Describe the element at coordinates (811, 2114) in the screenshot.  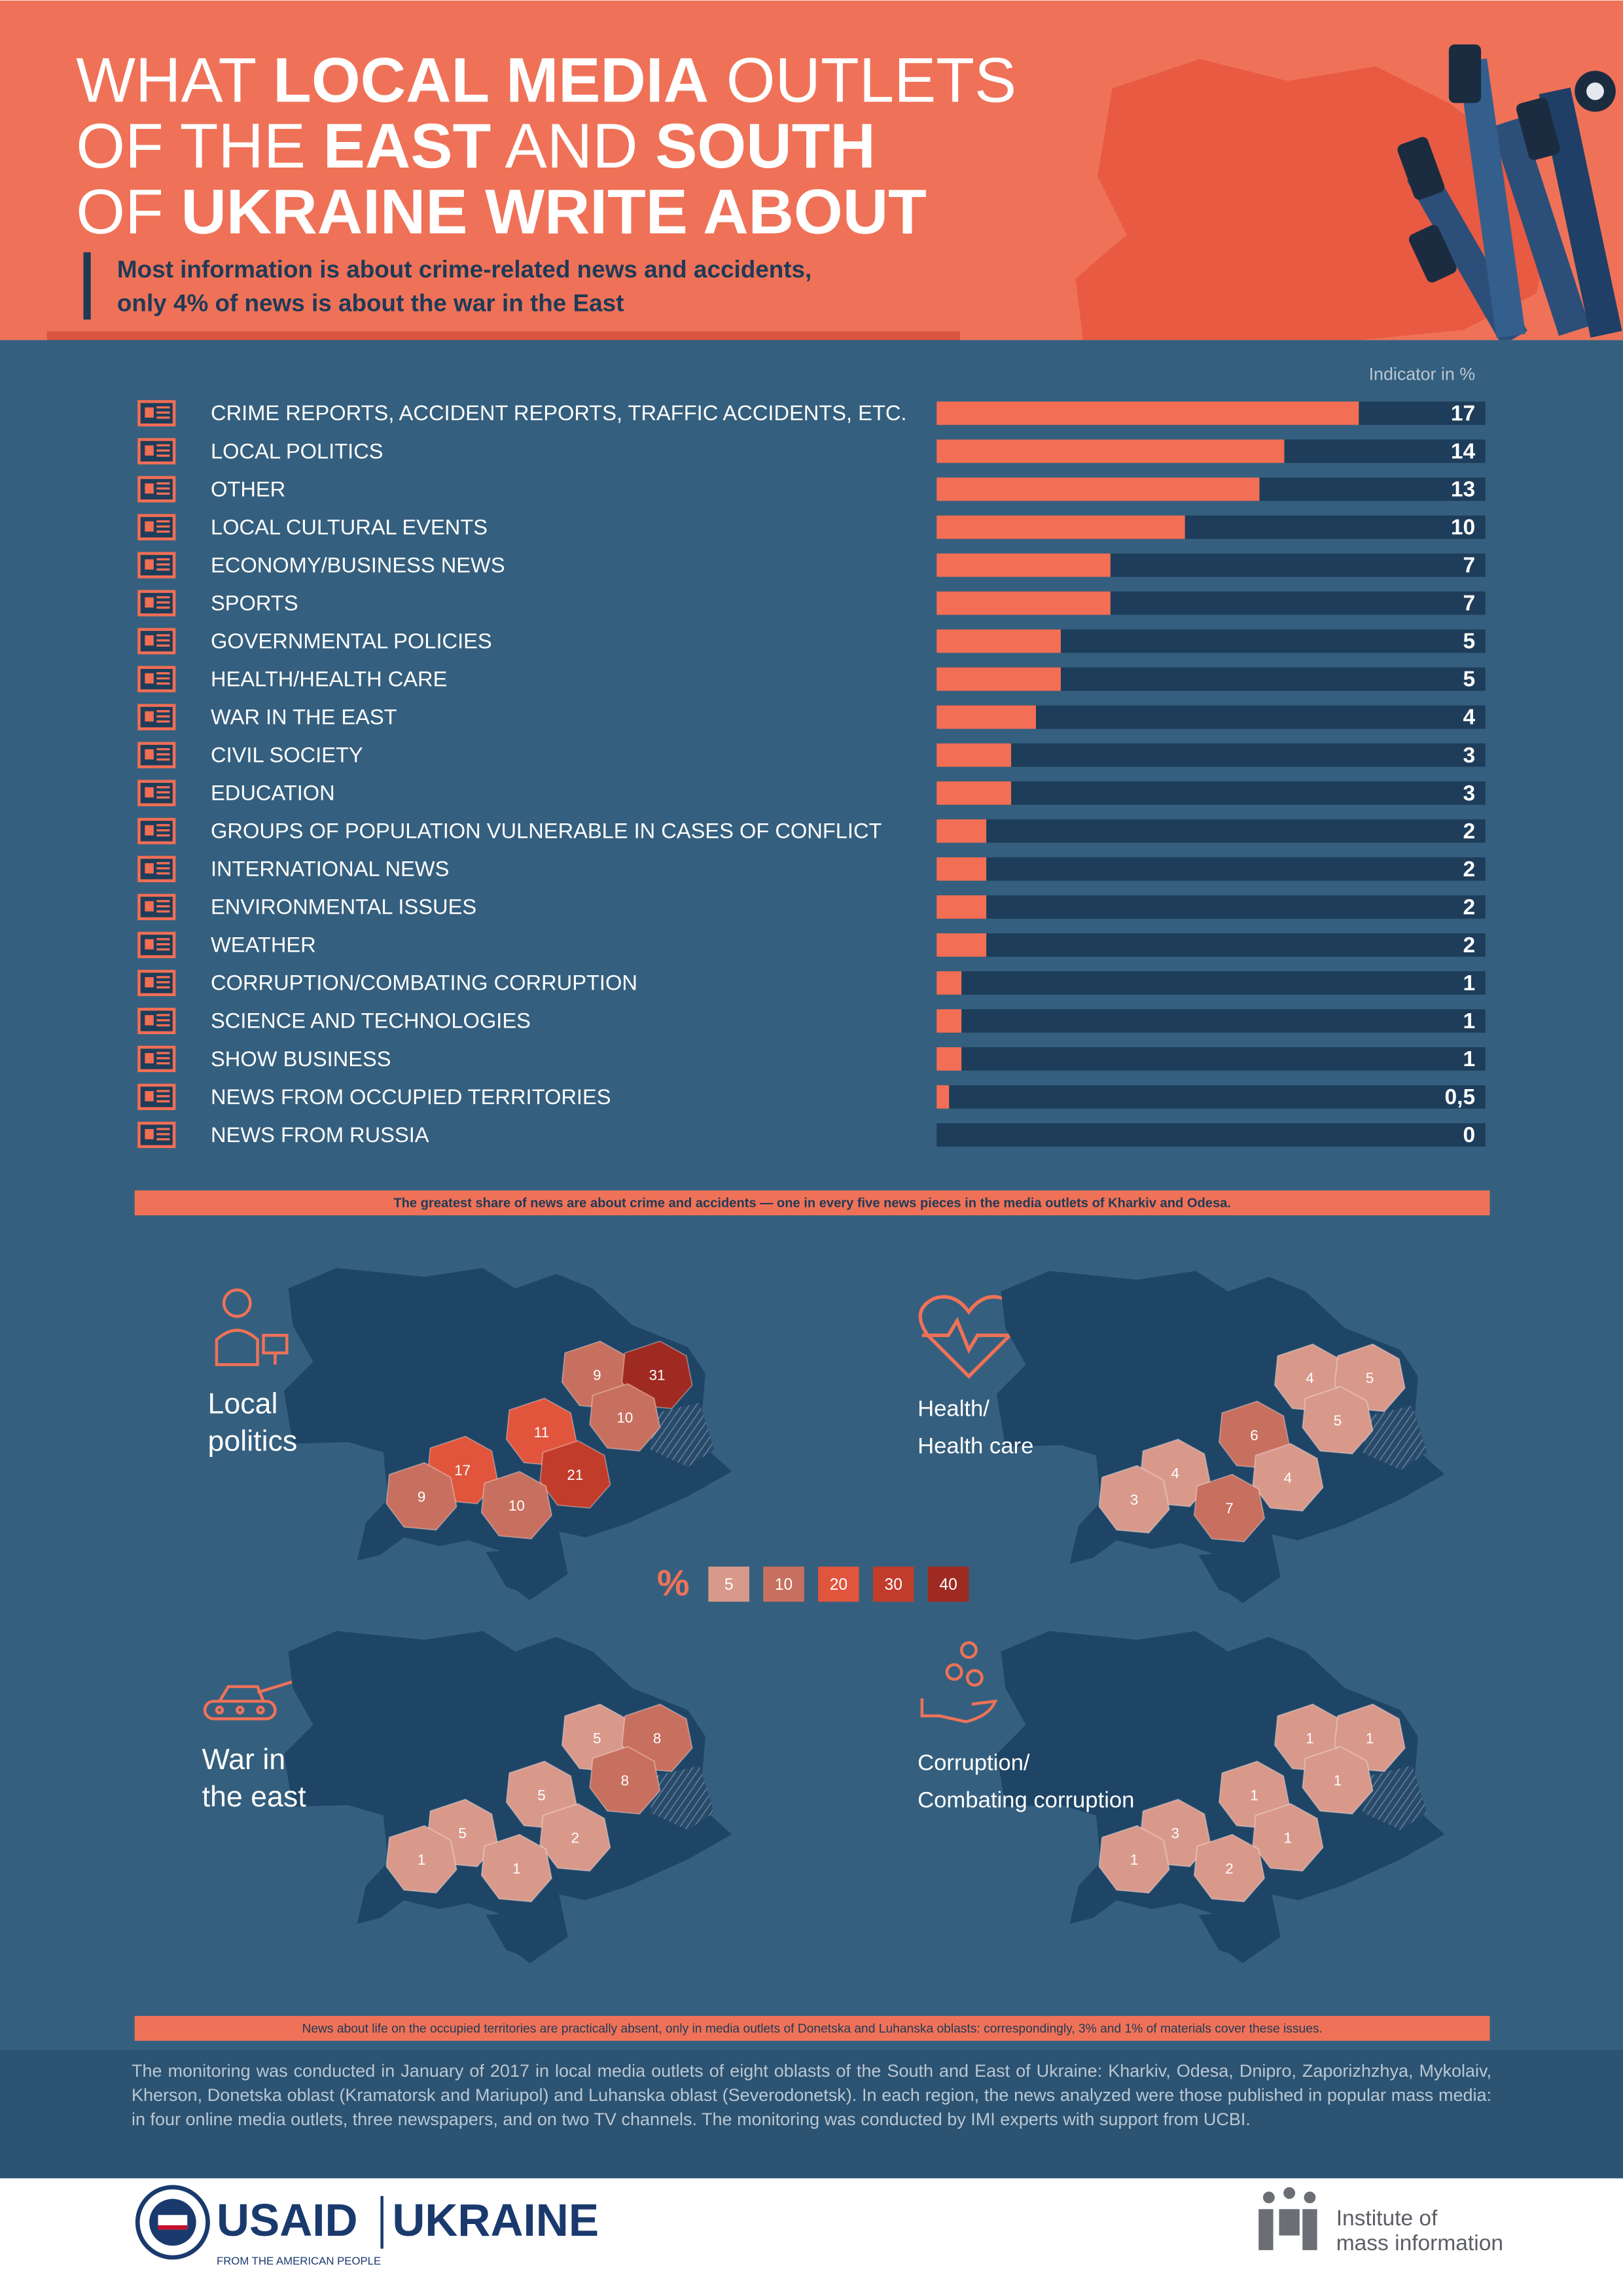
I see `footer-background` at that location.